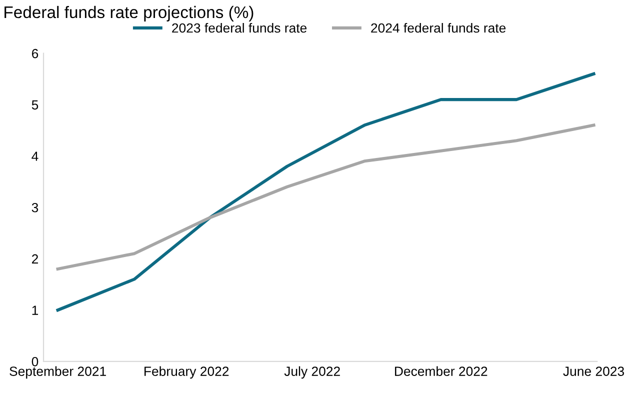 The image size is (640, 395). I want to click on x-tick-label: September 2021, so click(58, 372).